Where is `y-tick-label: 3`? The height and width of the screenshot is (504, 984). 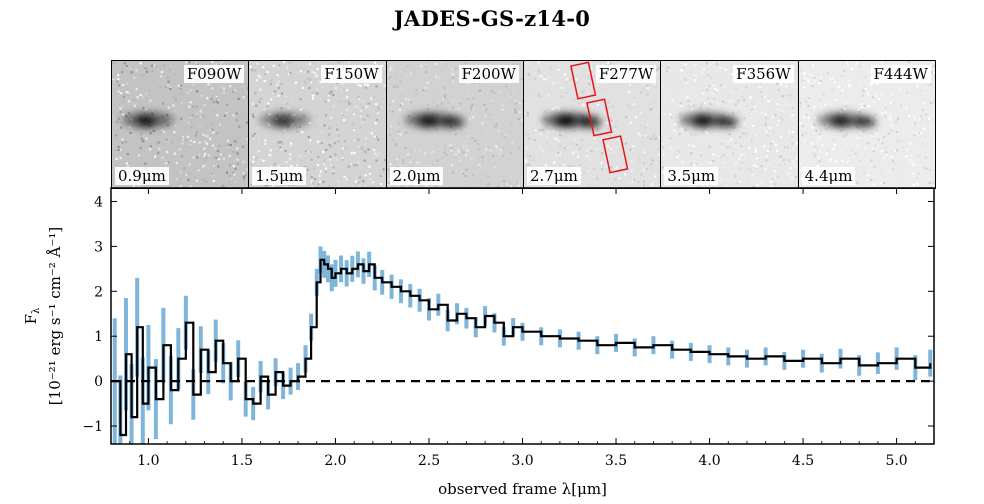
y-tick-label: 3 is located at coordinates (98, 247).